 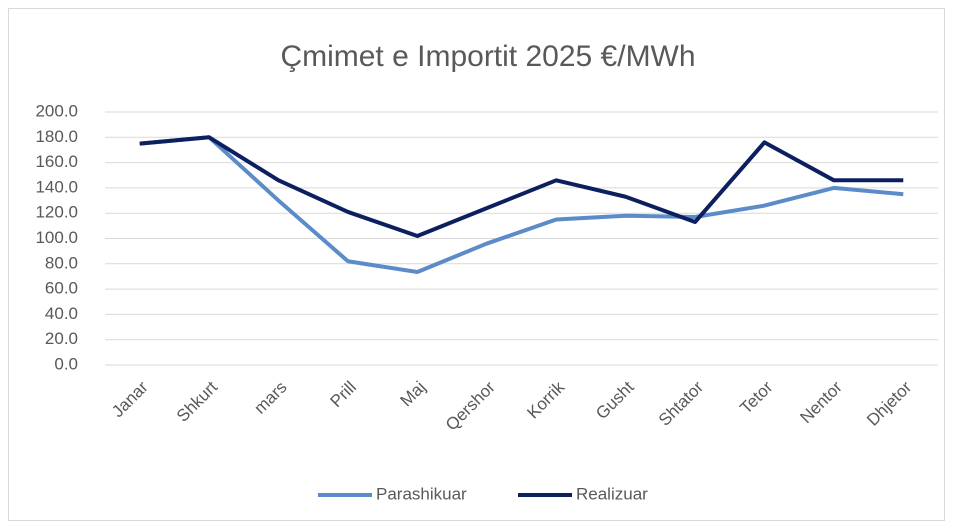 I want to click on y-tick-label: 0.0, so click(x=66, y=363).